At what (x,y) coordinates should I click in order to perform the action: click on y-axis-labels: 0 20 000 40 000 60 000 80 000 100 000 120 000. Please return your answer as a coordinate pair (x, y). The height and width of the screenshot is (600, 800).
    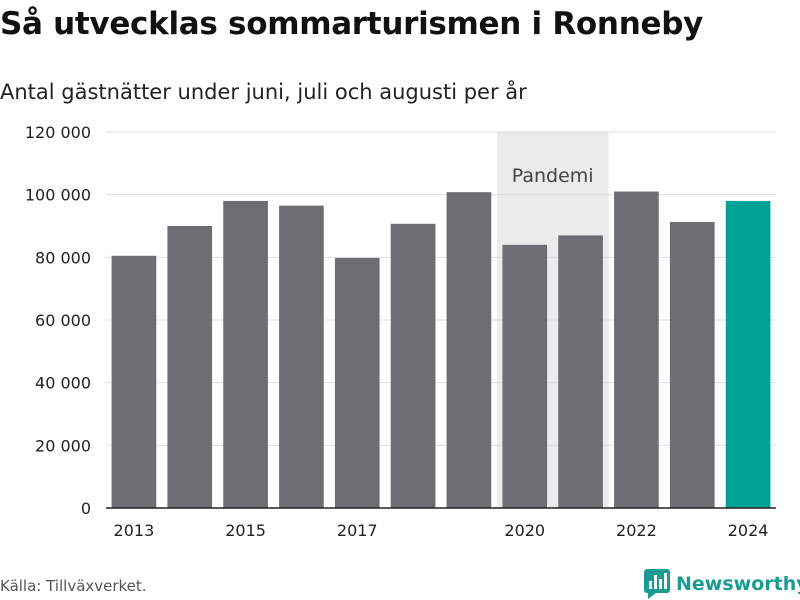
    Looking at the image, I should click on (58, 320).